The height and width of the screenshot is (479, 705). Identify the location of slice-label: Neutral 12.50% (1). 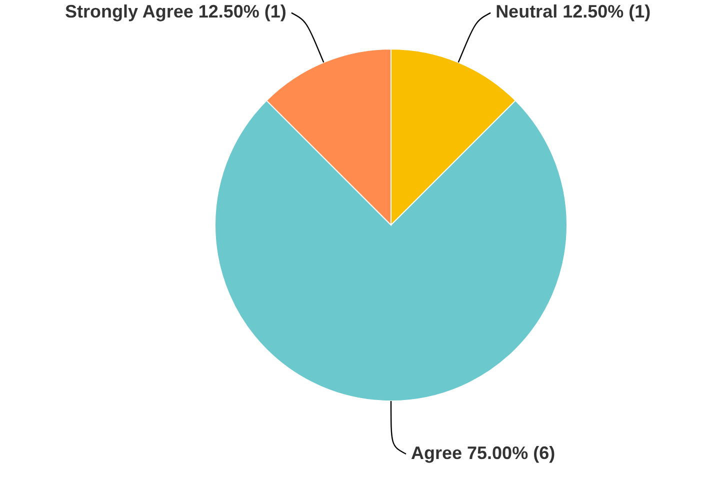
(573, 12).